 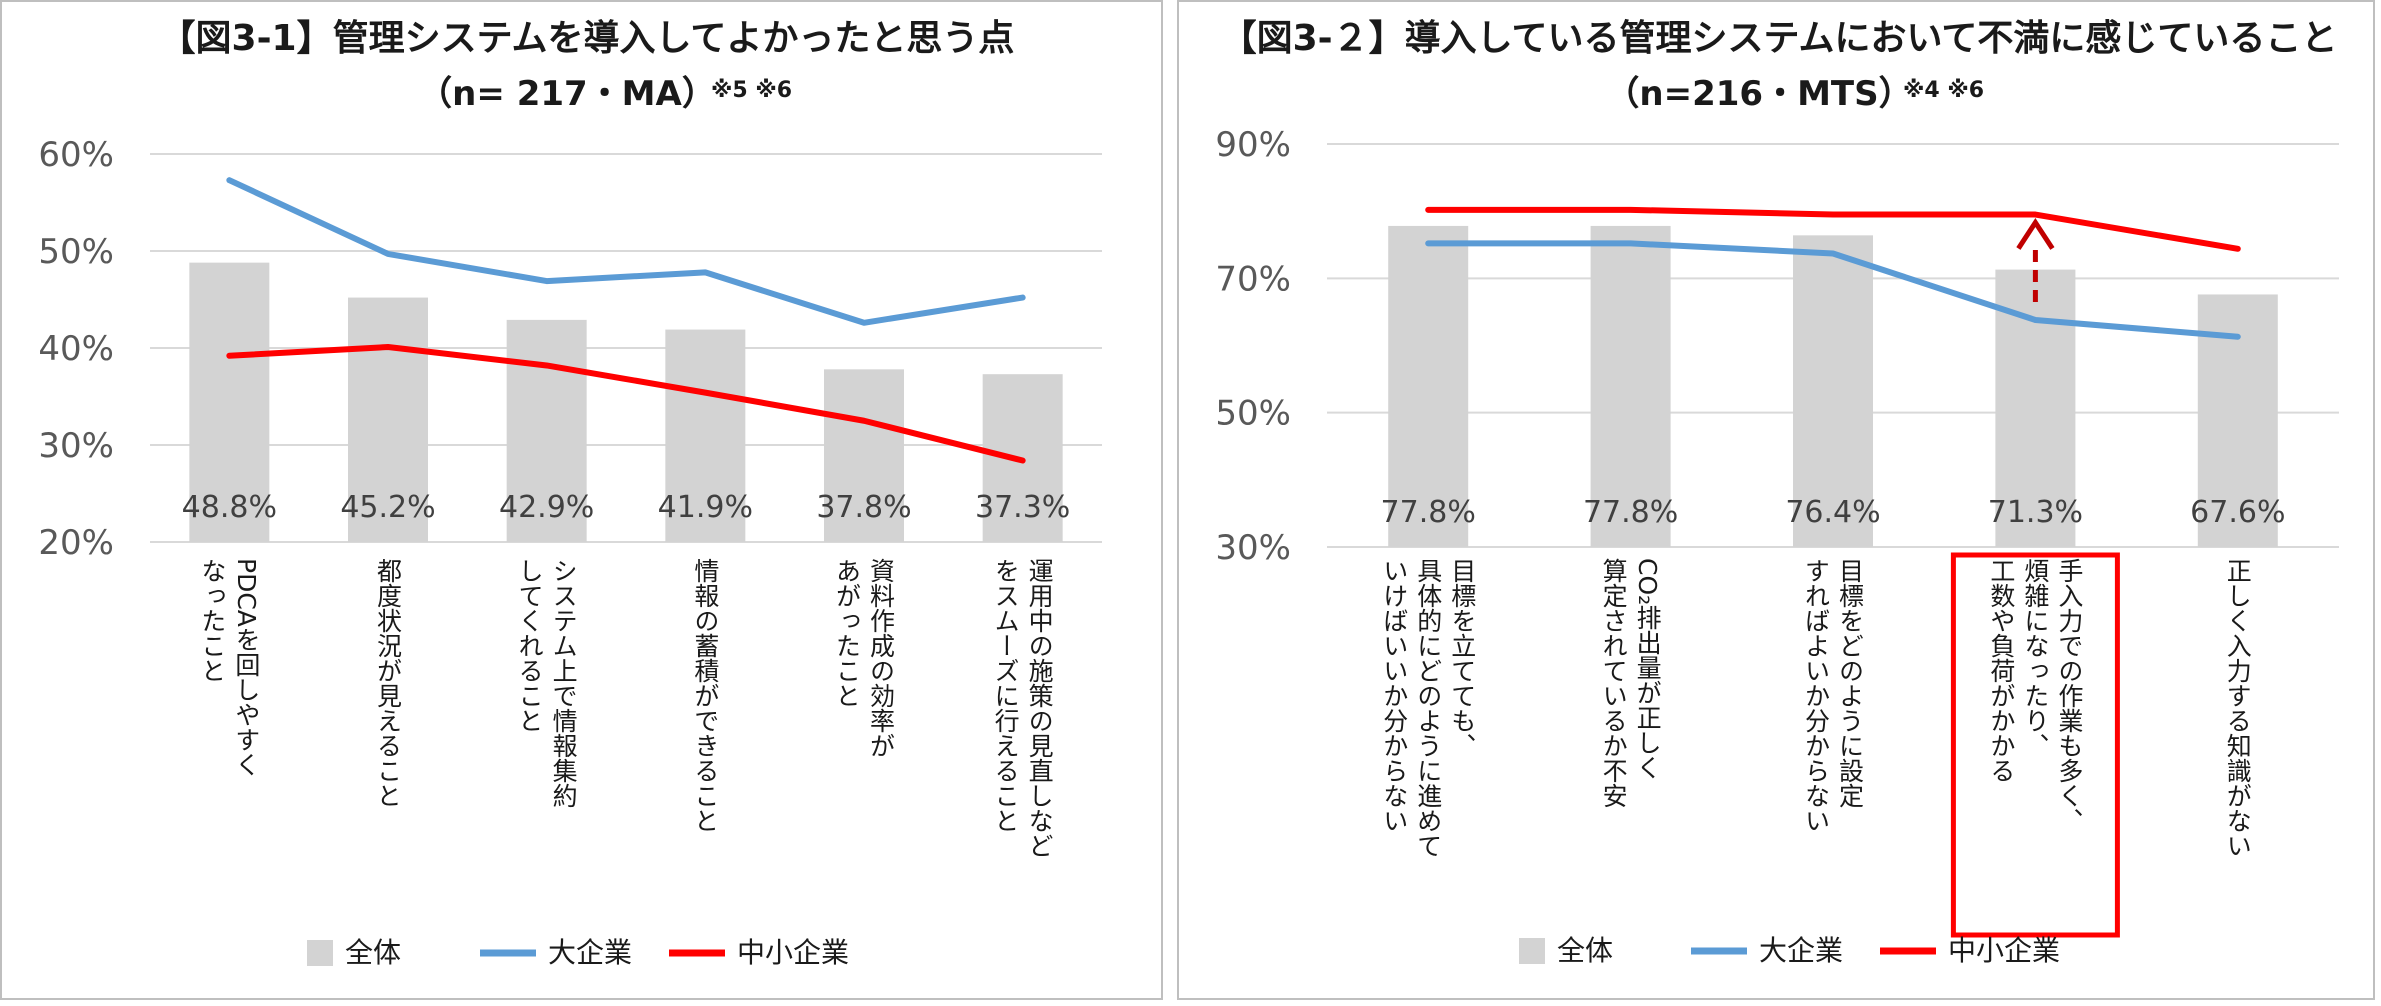 What do you see at coordinates (76, 155) in the screenshot?
I see `y-tick-label: 60%` at bounding box center [76, 155].